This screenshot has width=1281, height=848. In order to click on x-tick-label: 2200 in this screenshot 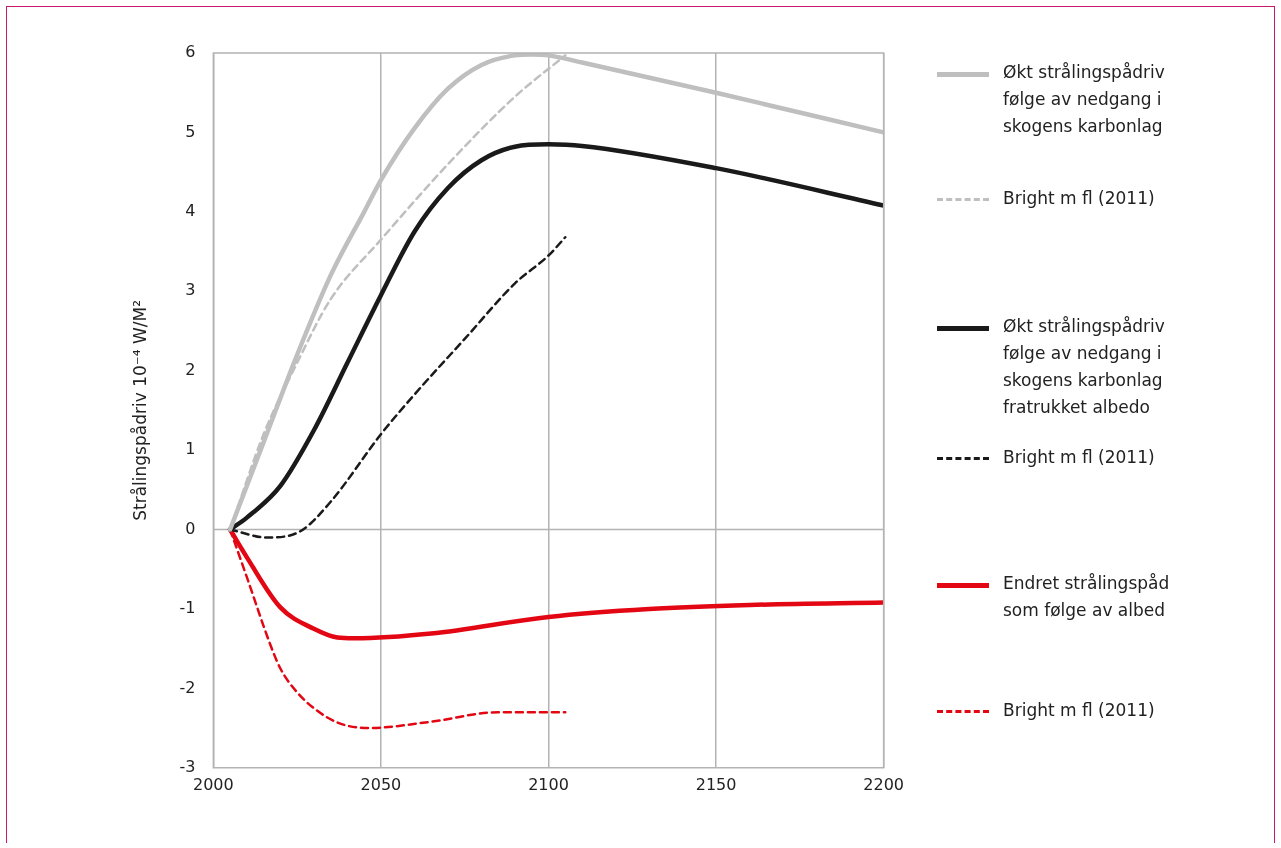, I will do `click(883, 784)`.